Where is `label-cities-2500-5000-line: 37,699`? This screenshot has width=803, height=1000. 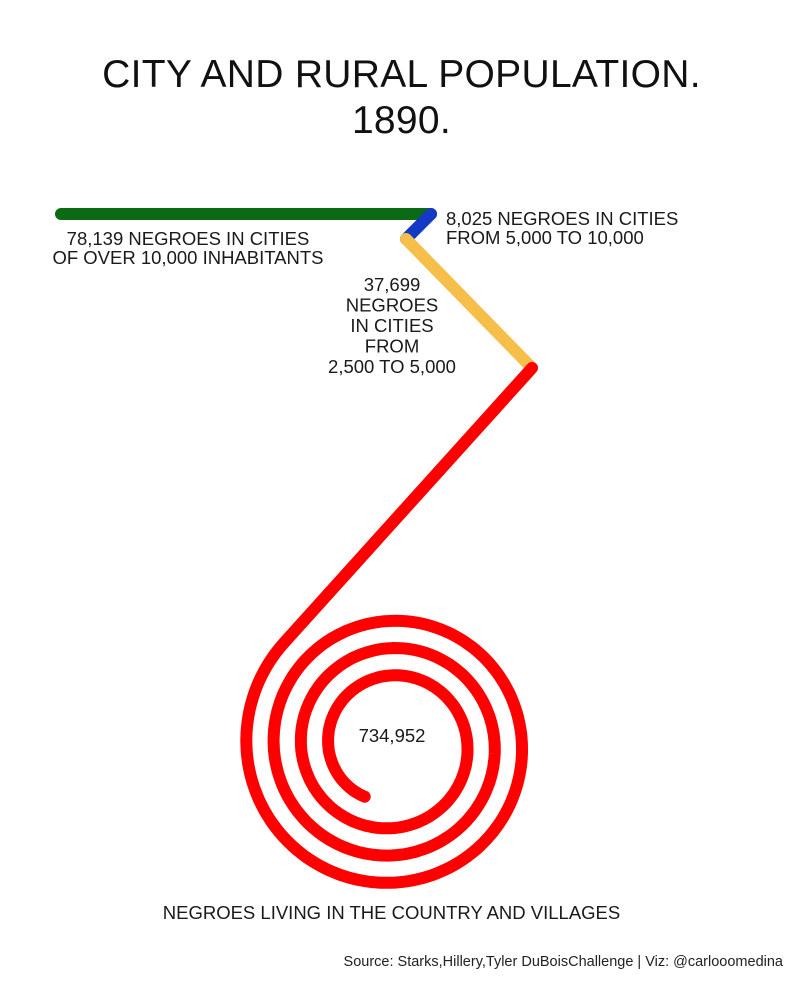
label-cities-2500-5000-line: 37,699 is located at coordinates (392, 284).